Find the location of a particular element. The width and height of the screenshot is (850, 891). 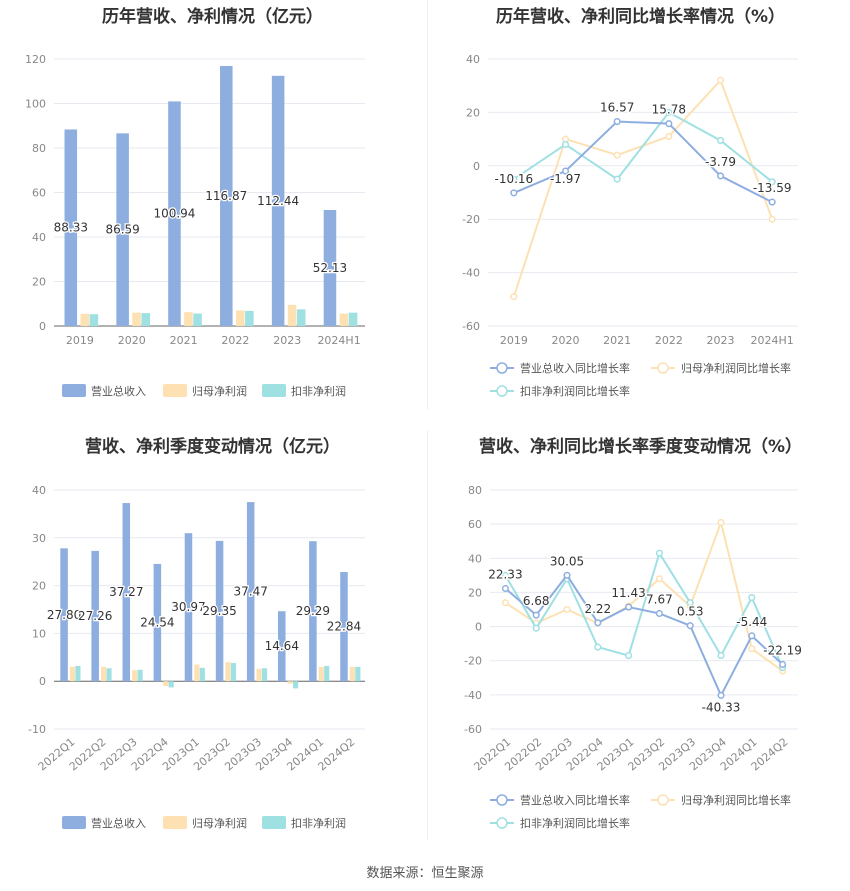

y-tick-label: -10 is located at coordinates (37, 729).